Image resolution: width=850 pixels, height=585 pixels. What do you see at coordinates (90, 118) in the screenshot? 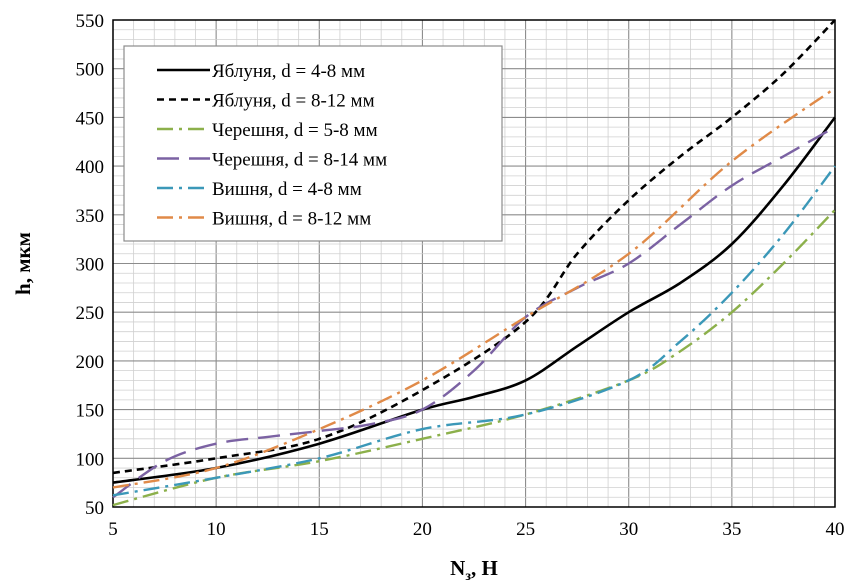
I see `y-tick-label: 450` at bounding box center [90, 118].